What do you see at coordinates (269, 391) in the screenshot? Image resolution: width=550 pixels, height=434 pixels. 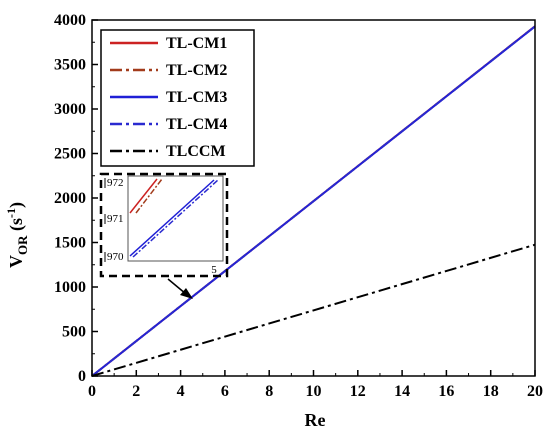 I see `x-tick-label: 8` at bounding box center [269, 391].